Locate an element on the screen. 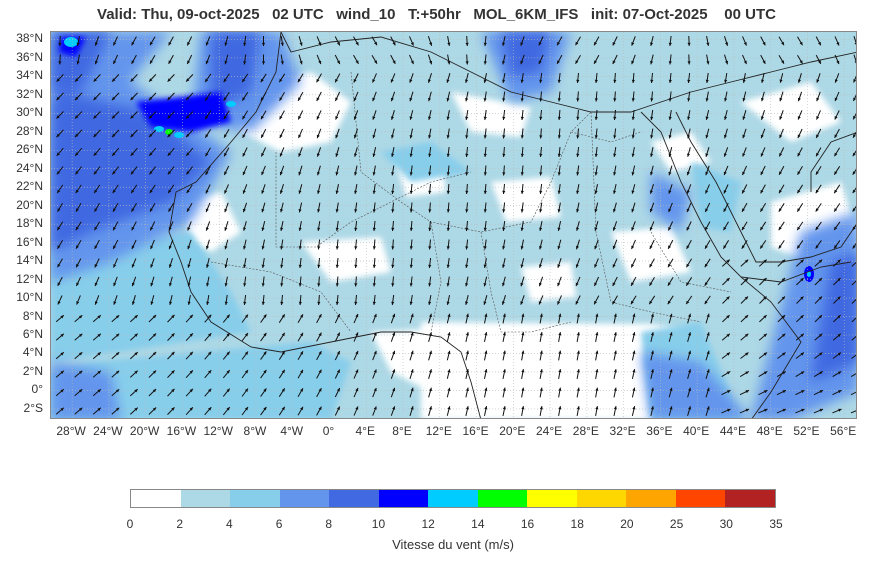 The width and height of the screenshot is (873, 563). lat-label: 18°N is located at coordinates (29, 223).